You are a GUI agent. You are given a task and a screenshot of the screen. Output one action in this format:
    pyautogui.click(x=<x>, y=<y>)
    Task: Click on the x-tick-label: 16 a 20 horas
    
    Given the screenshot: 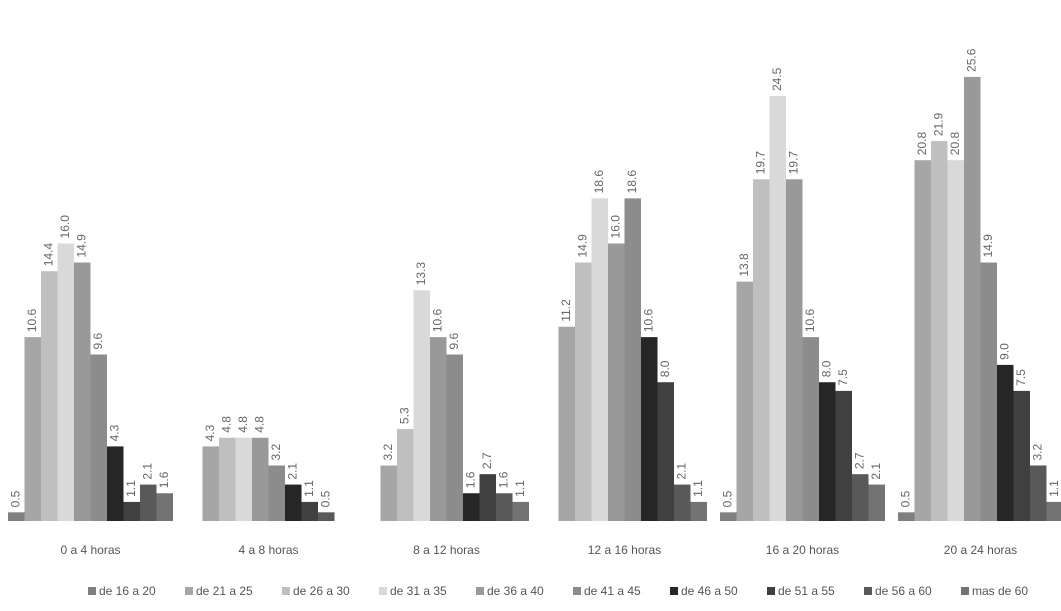 What is the action you would take?
    pyautogui.click(x=802, y=550)
    